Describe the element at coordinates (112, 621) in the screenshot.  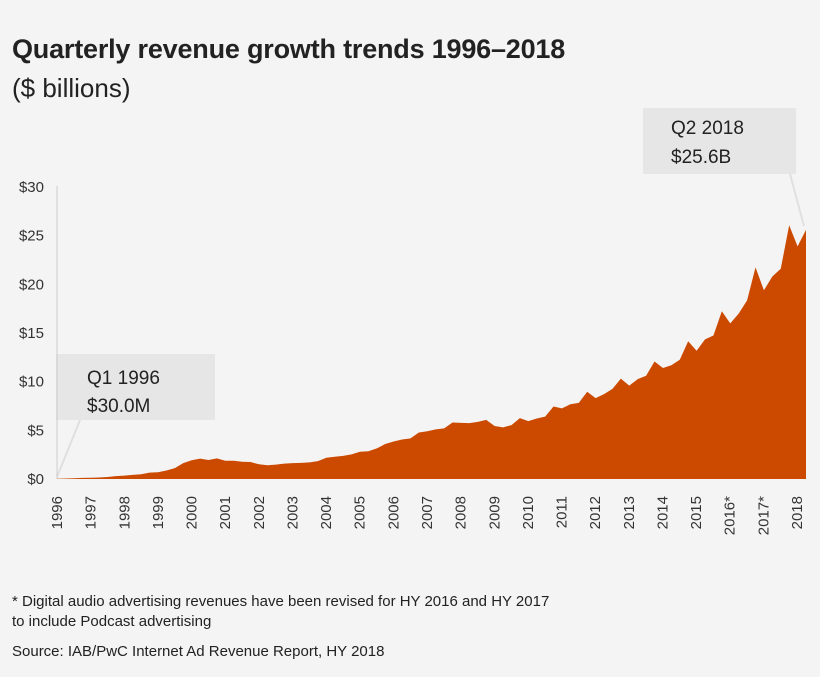
I see `footnote-line-2: to include Podcast advertising` at that location.